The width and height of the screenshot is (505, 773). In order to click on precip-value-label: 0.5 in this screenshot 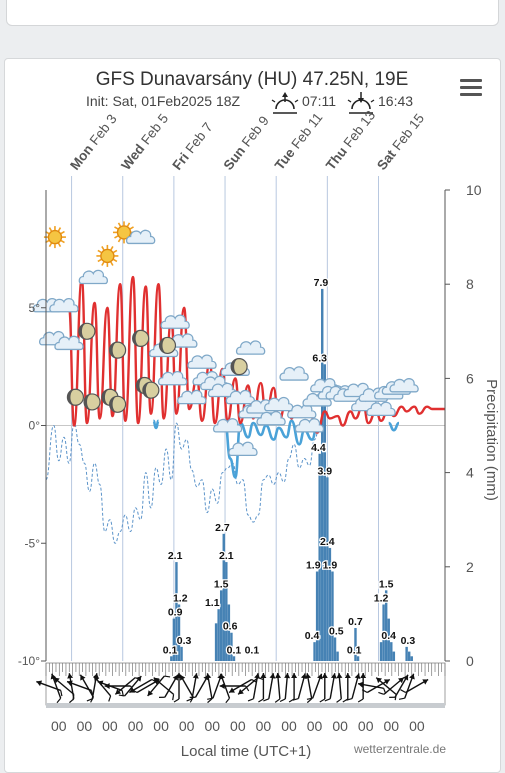, I will do `click(336, 631)`.